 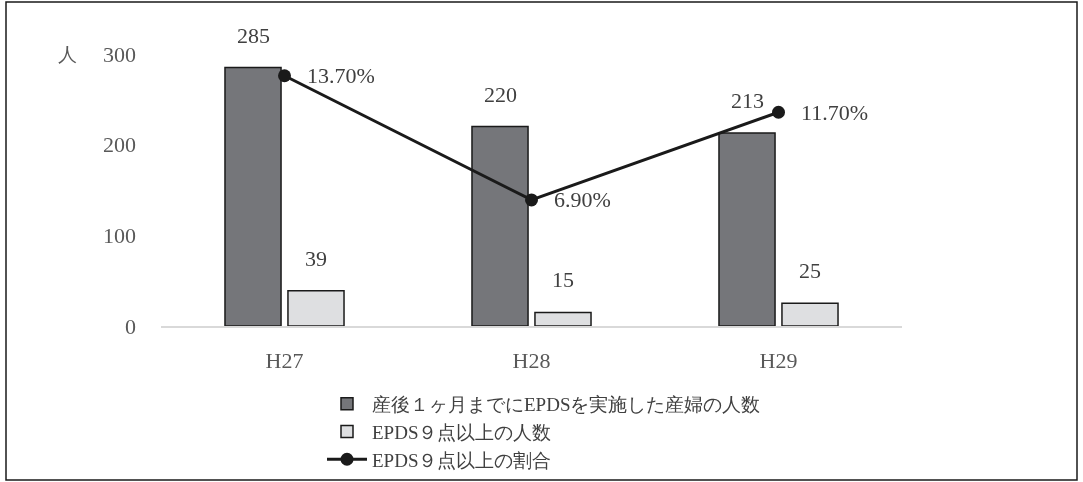 What do you see at coordinates (462, 432) in the screenshot?
I see `legend-label: EPDS９点以上の人数` at bounding box center [462, 432].